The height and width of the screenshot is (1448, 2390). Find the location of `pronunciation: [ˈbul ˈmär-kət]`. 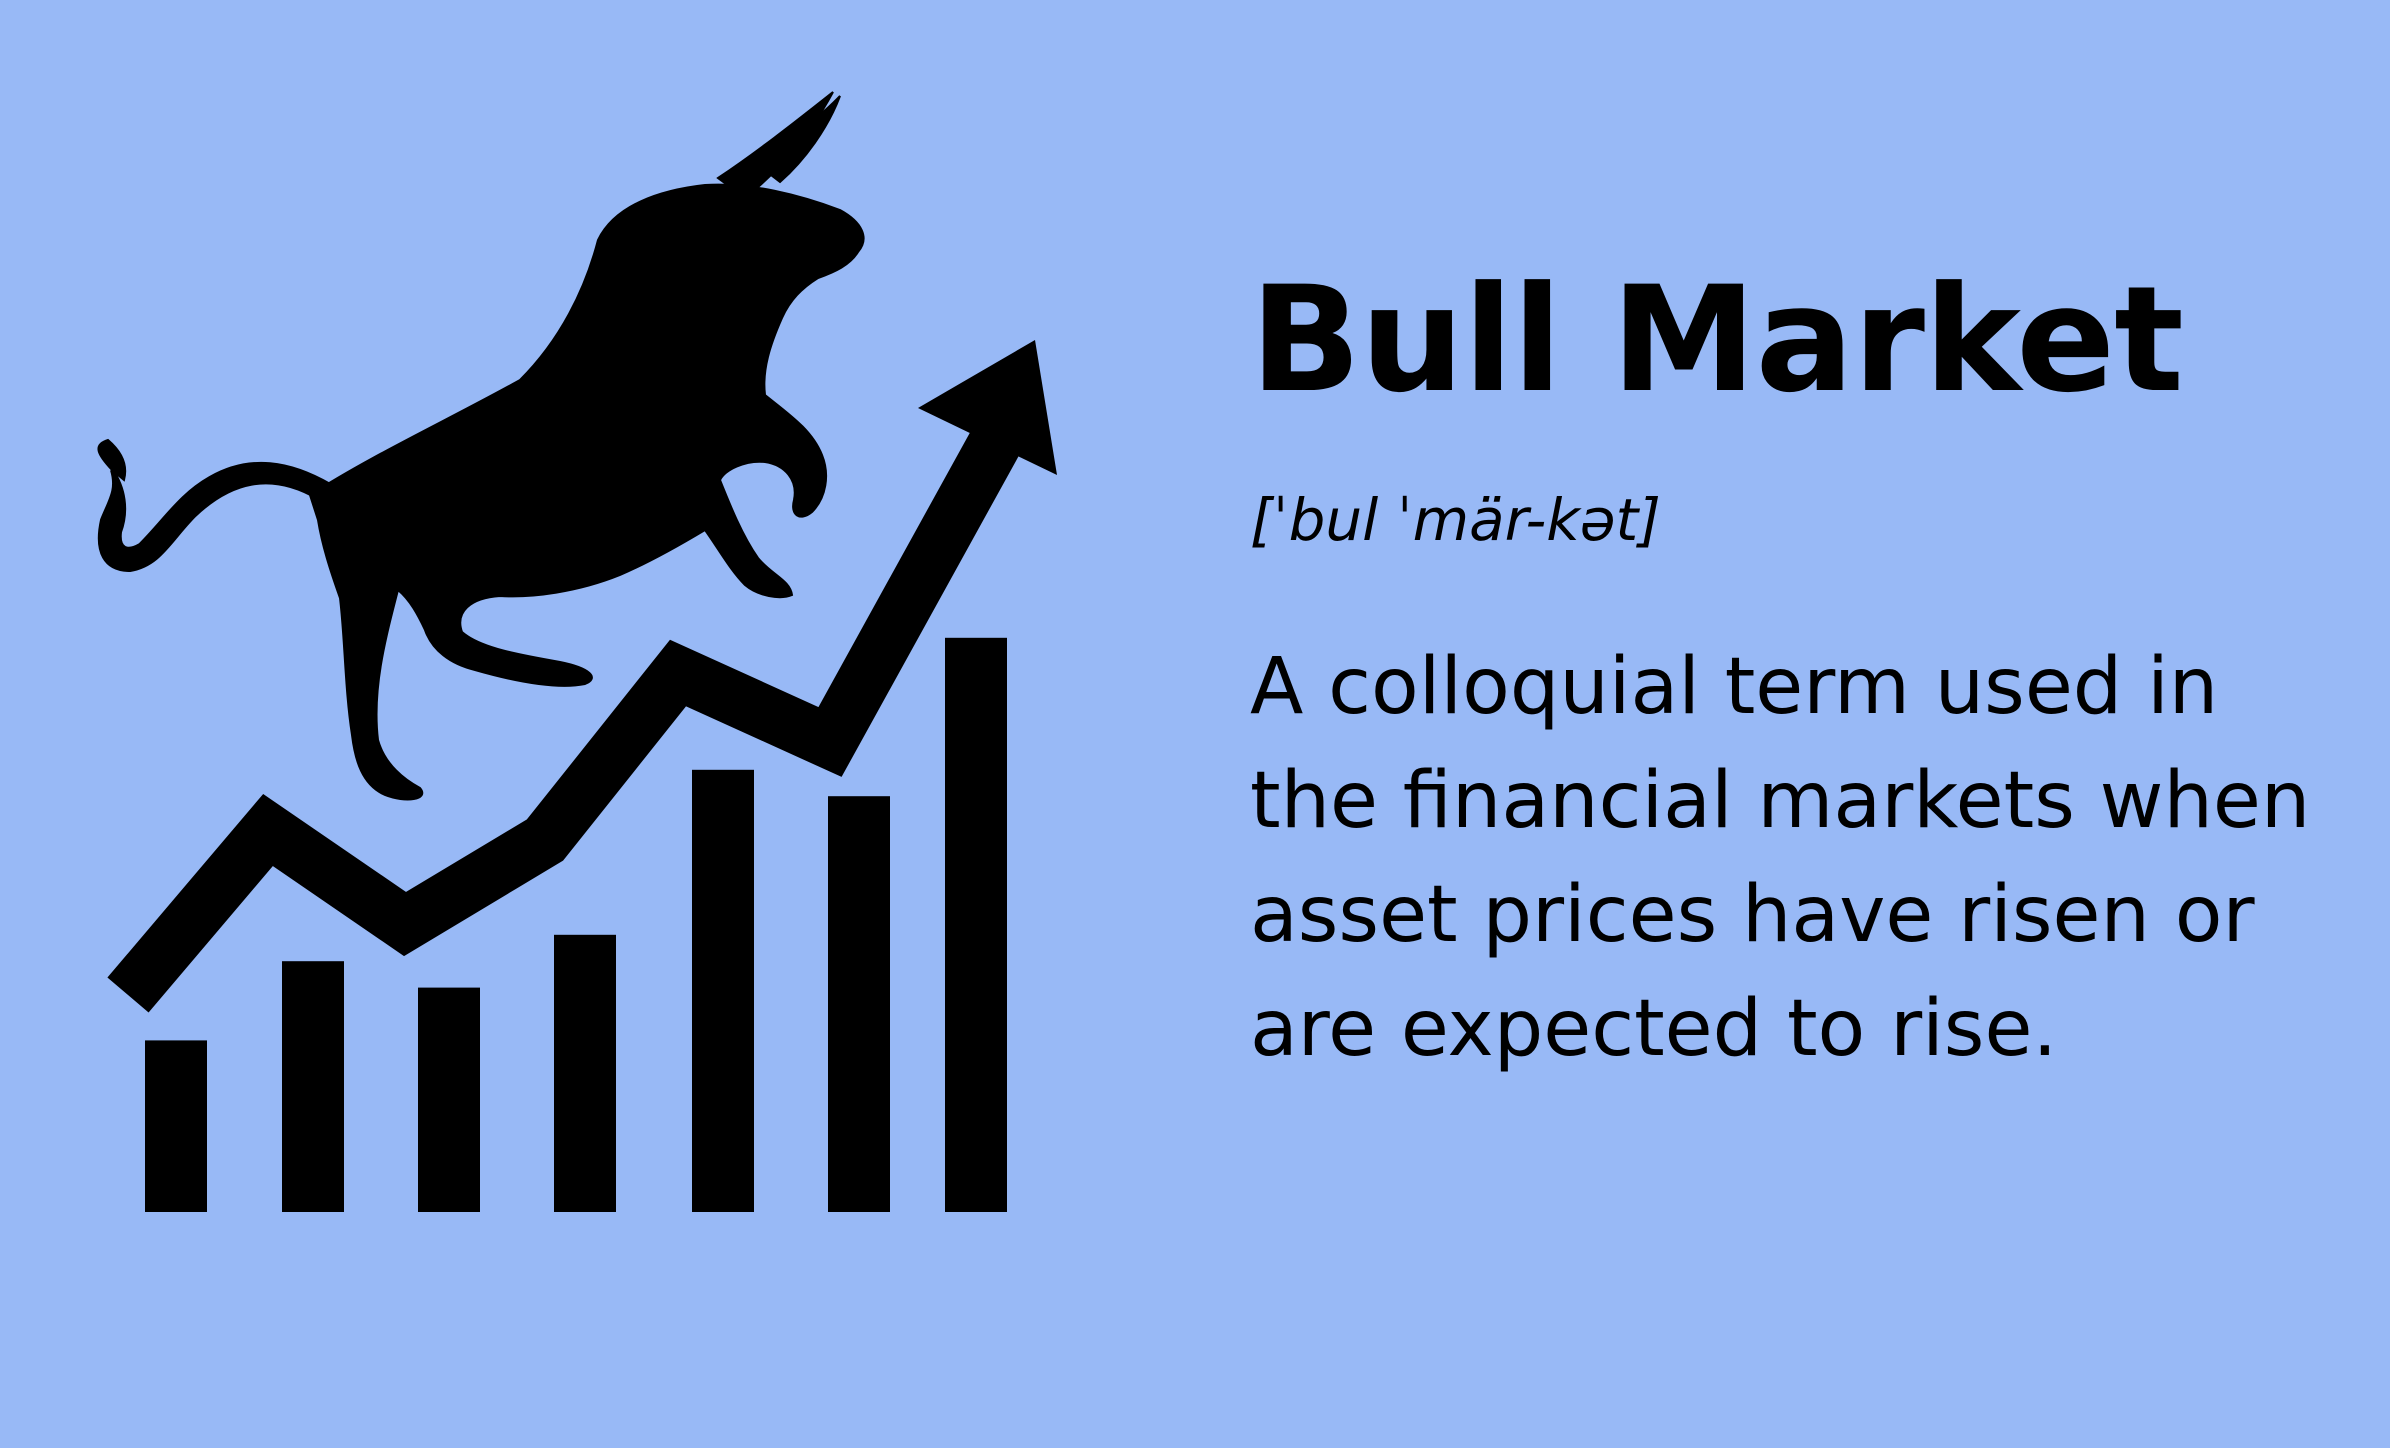

pronunciation: [ˈbul ˈmär-kət] is located at coordinates (1800, 520).